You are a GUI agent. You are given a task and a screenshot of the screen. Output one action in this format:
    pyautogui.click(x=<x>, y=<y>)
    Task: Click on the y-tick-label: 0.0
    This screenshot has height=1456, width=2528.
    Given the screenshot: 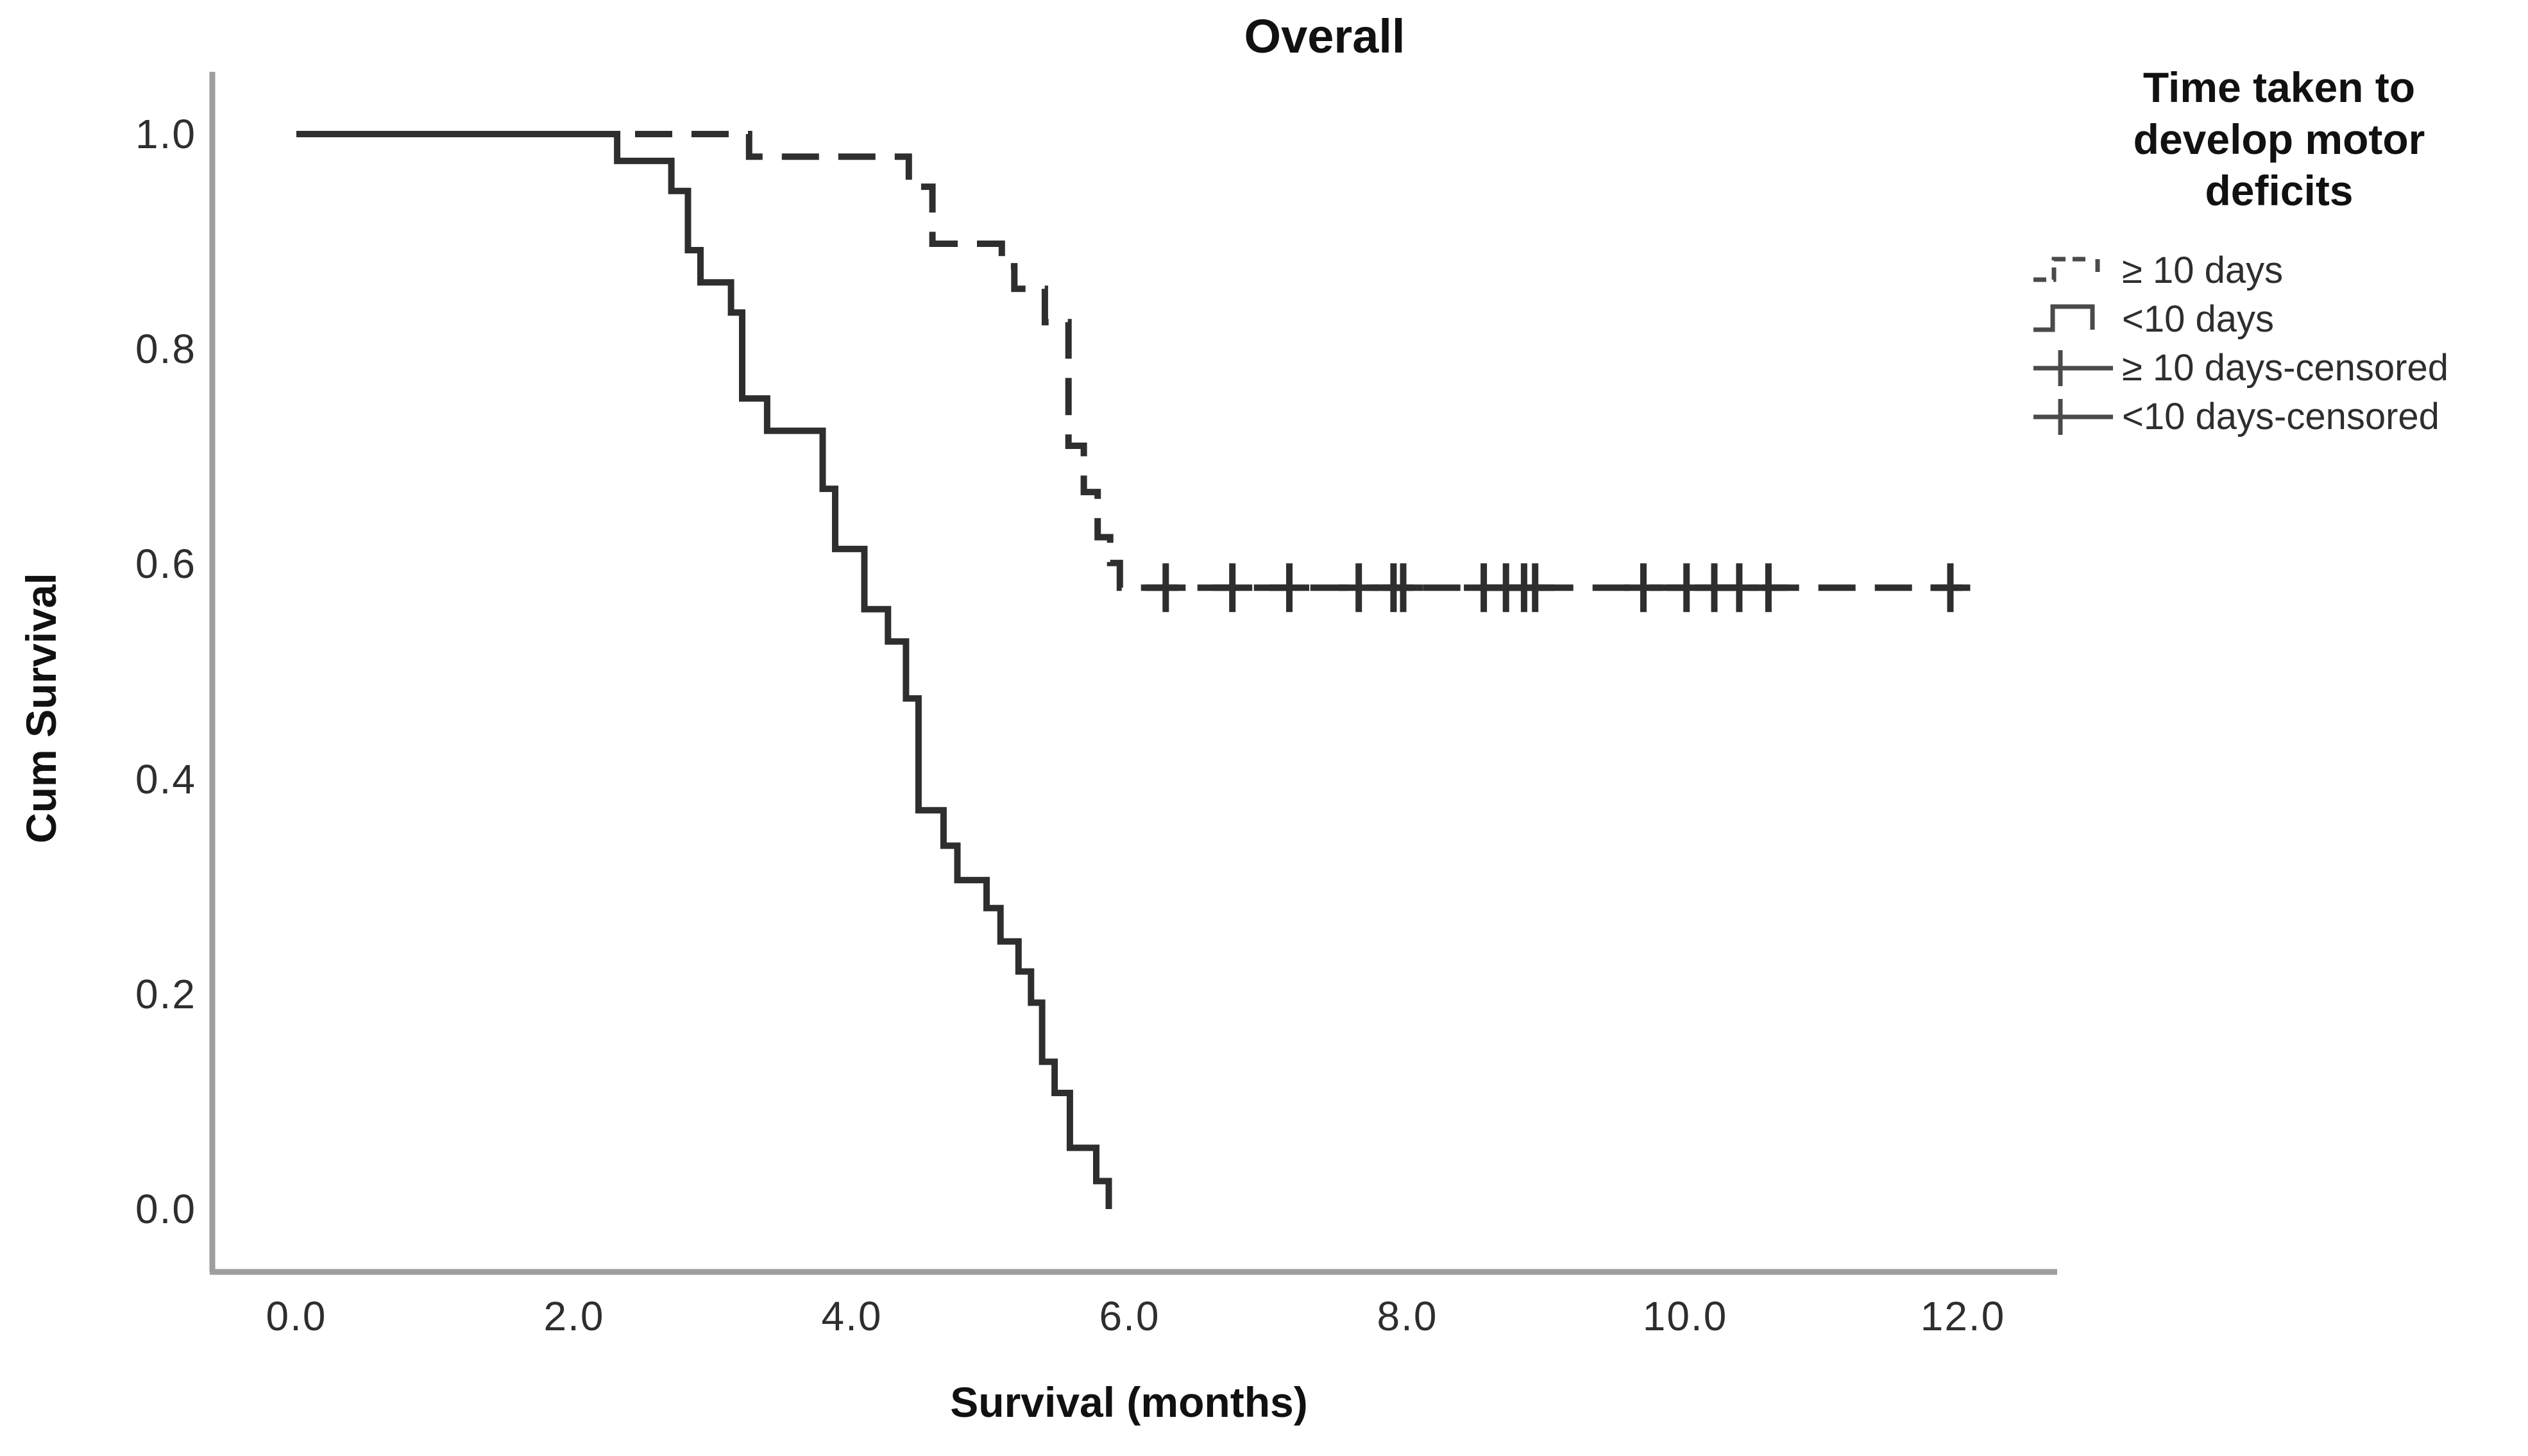 What is the action you would take?
    pyautogui.click(x=166, y=1209)
    